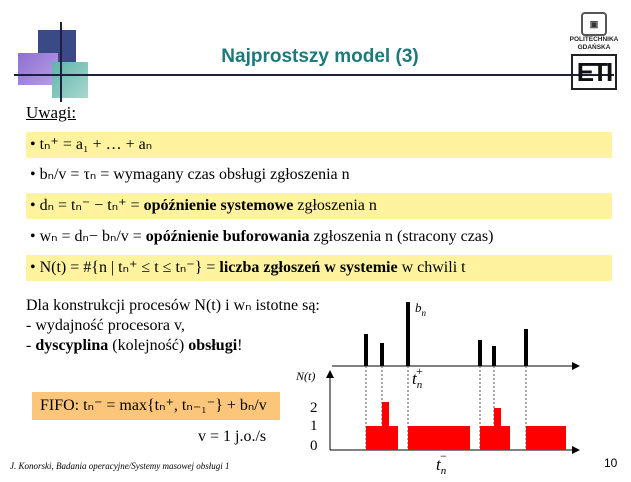 This screenshot has width=631, height=482. What do you see at coordinates (431, 267) in the screenshot?
I see `bullet-text-post: w chwili t` at bounding box center [431, 267].